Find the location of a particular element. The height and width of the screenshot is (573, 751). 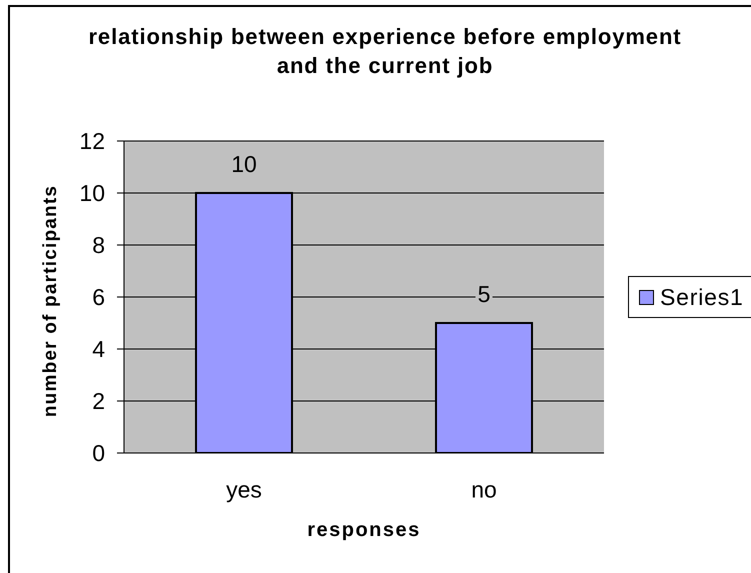

data-label: 10 is located at coordinates (244, 164).